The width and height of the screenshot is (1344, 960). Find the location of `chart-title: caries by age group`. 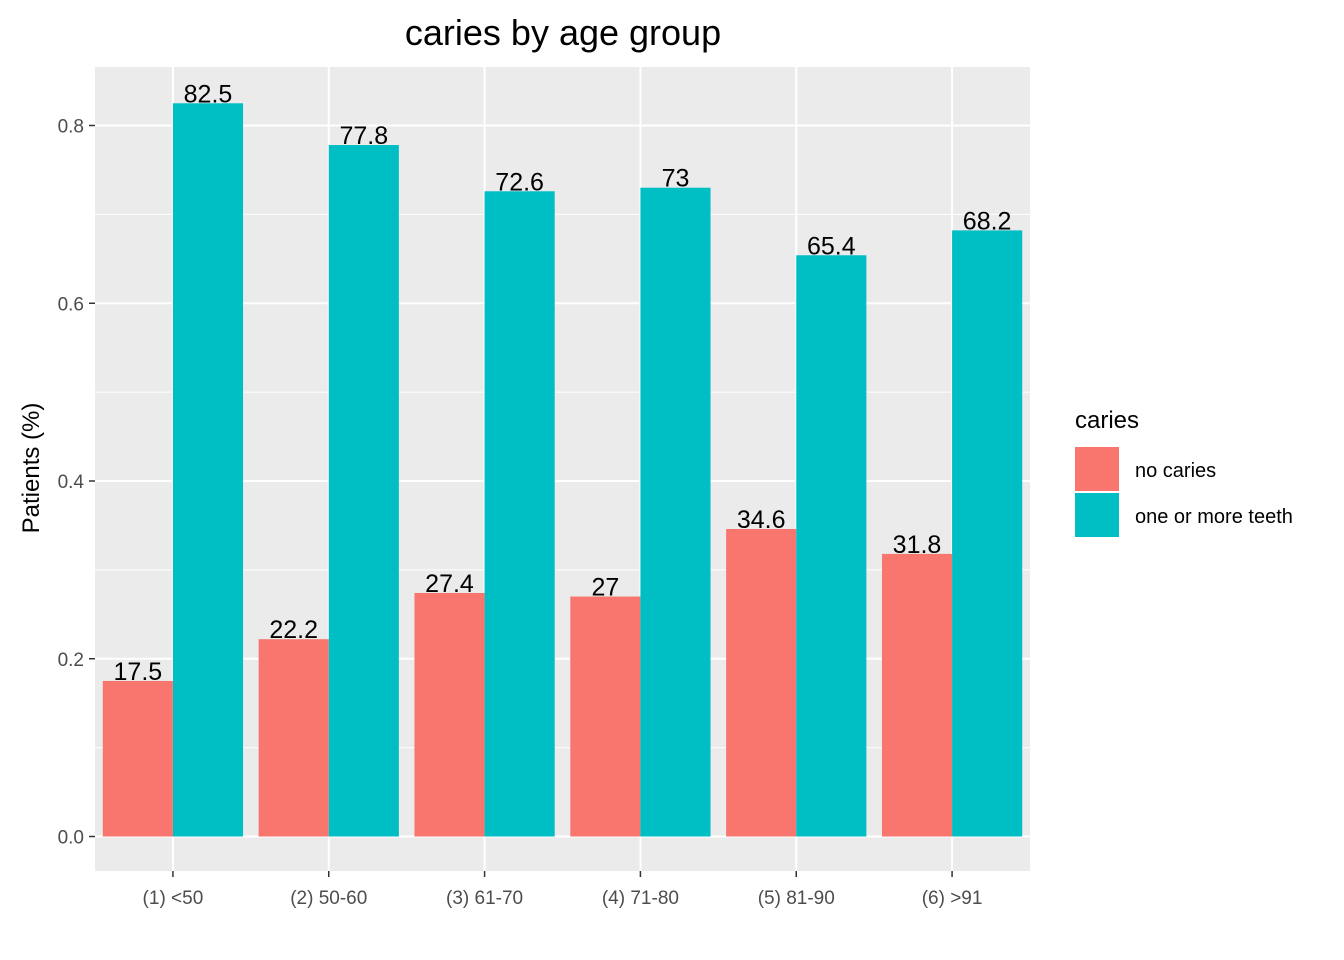

chart-title: caries by age group is located at coordinates (563, 32).